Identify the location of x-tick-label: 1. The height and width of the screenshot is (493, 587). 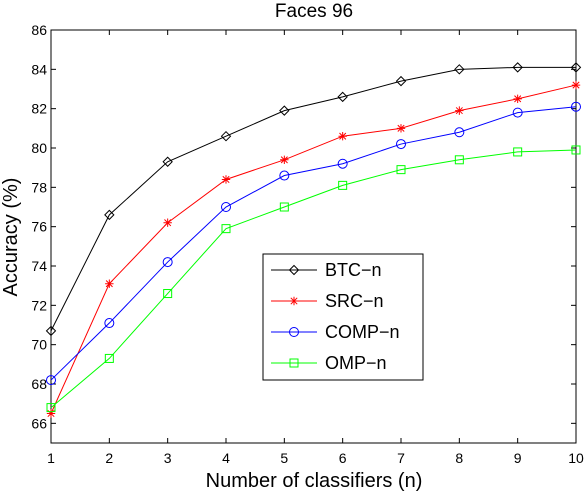
(51, 458).